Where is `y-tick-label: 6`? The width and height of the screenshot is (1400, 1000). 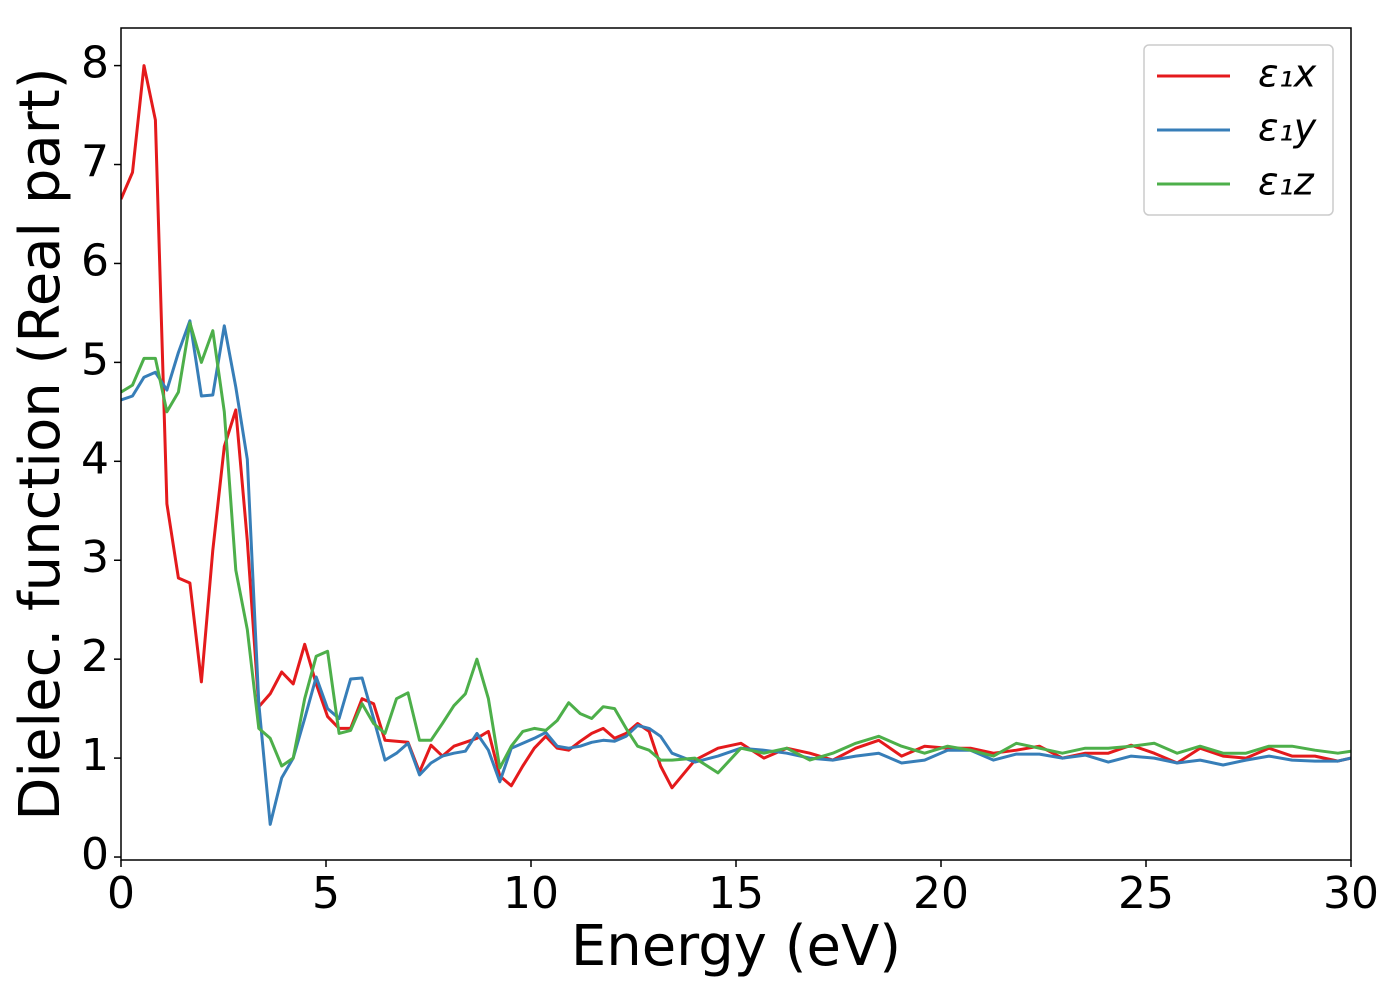 y-tick-label: 6 is located at coordinates (95, 260).